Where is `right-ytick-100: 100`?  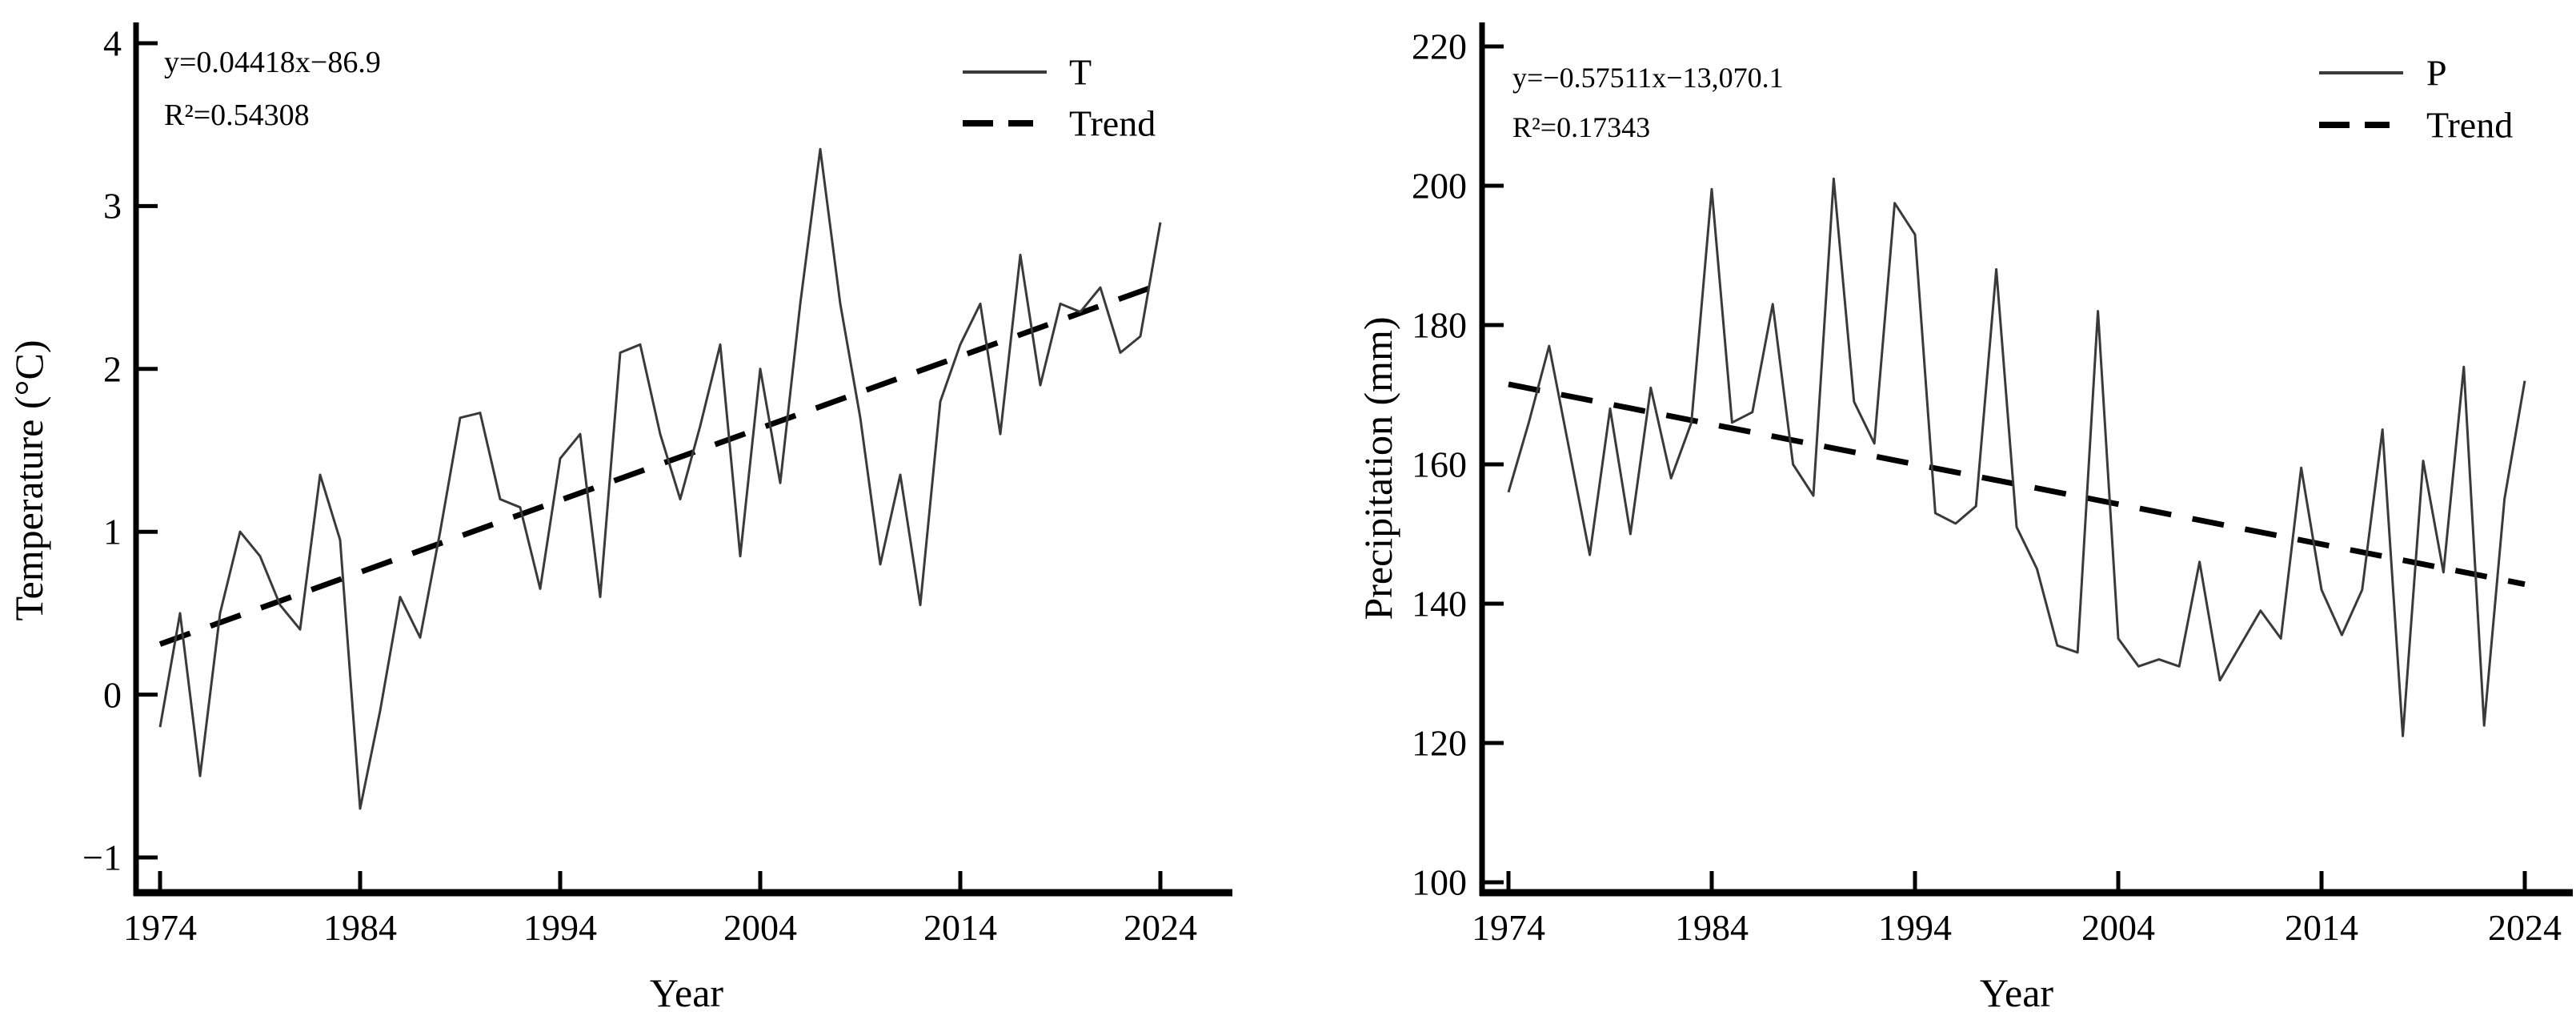
right-ytick-100: 100 is located at coordinates (1439, 882).